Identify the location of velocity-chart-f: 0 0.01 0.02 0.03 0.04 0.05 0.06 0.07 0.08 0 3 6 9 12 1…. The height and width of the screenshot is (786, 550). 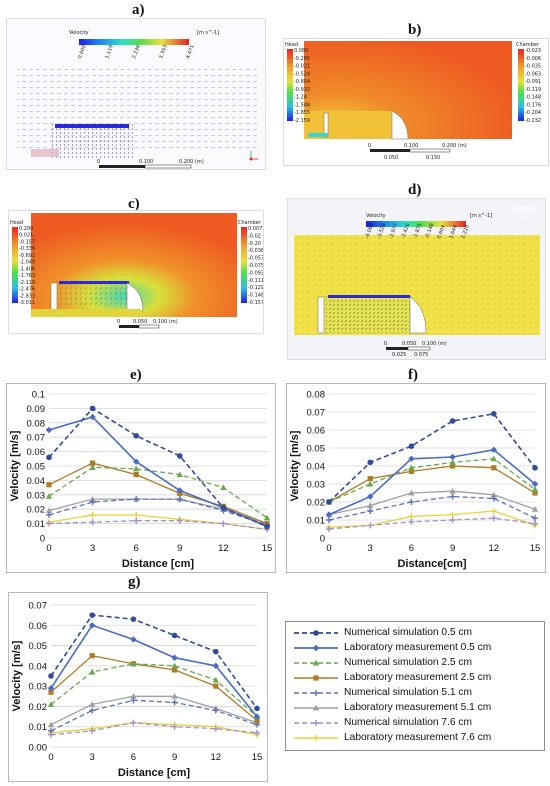
(416, 478).